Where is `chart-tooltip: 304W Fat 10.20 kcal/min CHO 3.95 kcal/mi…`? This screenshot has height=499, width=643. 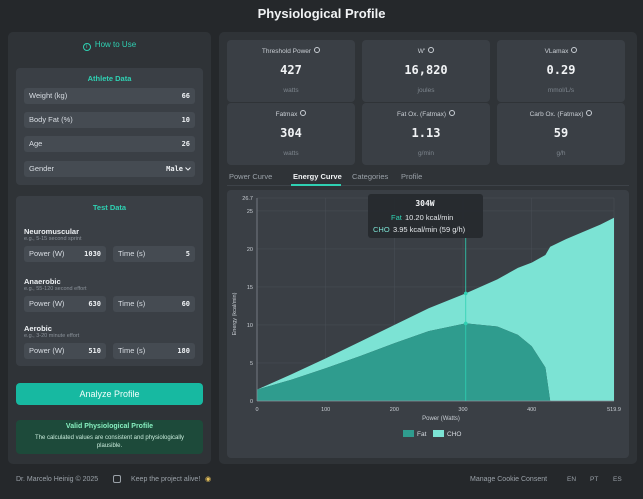 chart-tooltip: 304W Fat 10.20 kcal/min CHO 3.95 kcal/mi… is located at coordinates (425, 216).